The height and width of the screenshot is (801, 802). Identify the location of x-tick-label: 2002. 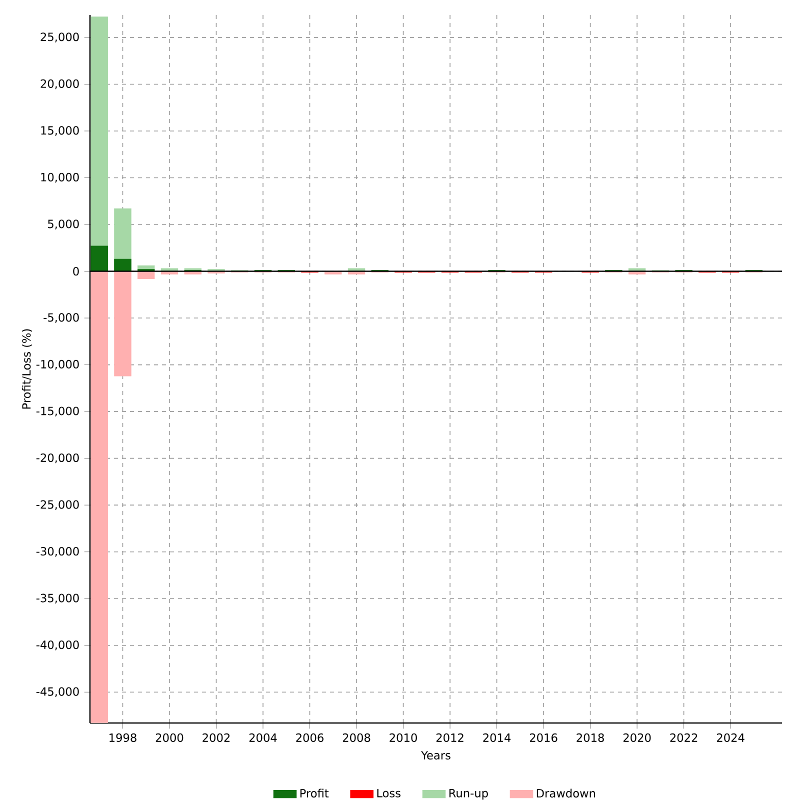
(216, 737).